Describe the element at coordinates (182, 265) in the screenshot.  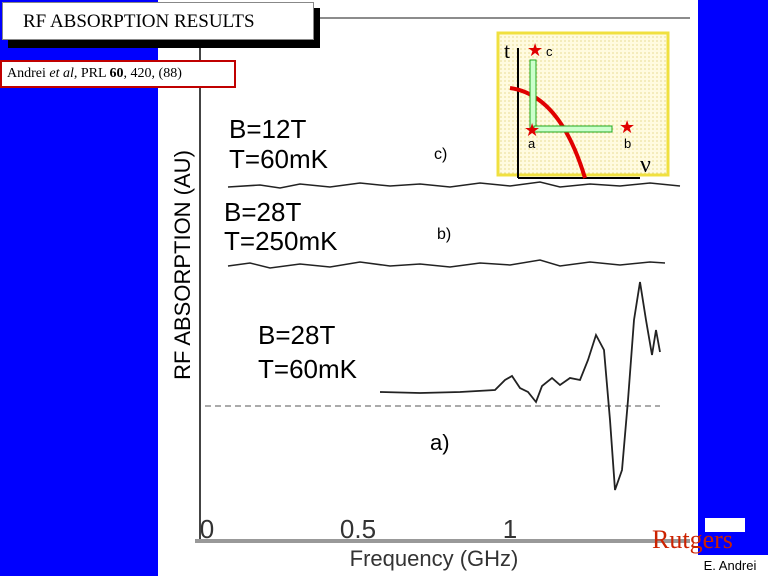
I see `y-axis-label: RF ABSORPTION (AU)` at that location.